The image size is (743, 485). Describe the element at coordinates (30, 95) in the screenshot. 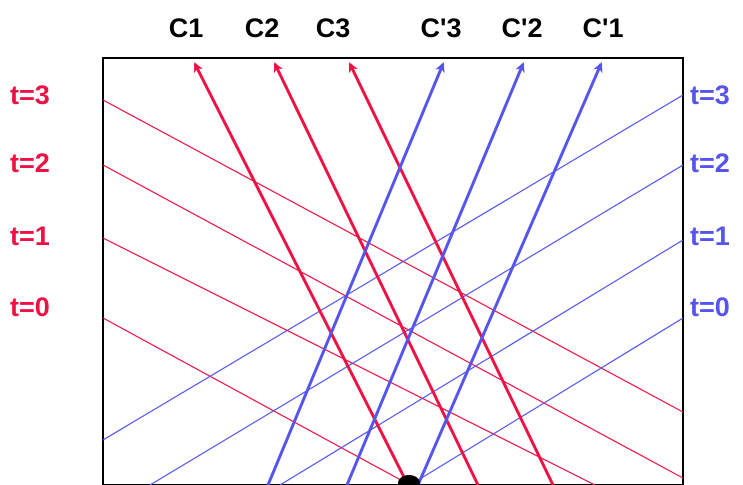

I see `red-time-label-t3: t=3` at that location.